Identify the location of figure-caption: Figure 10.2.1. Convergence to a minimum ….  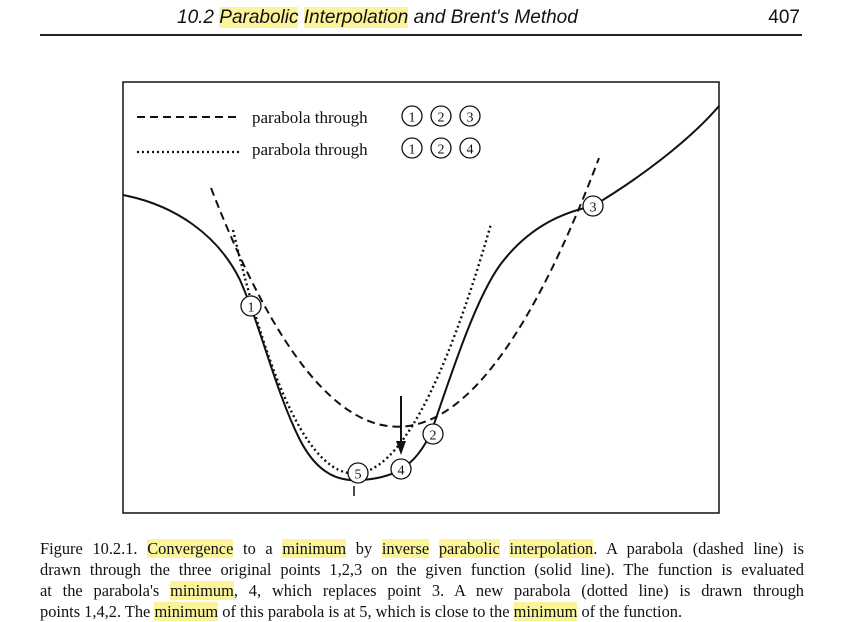
(422, 580).